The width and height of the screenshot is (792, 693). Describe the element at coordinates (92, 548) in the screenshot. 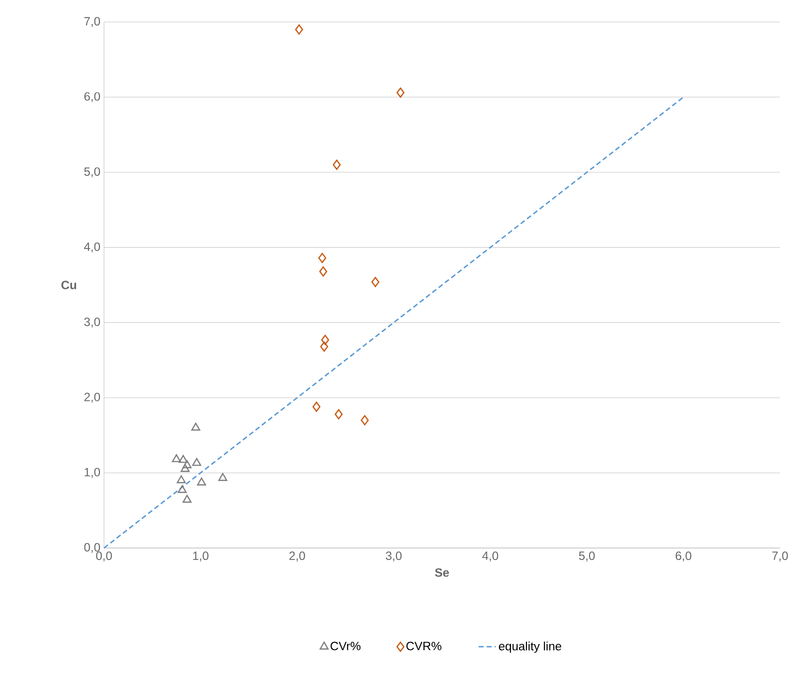

I see `y-tick-label: 0,0` at that location.